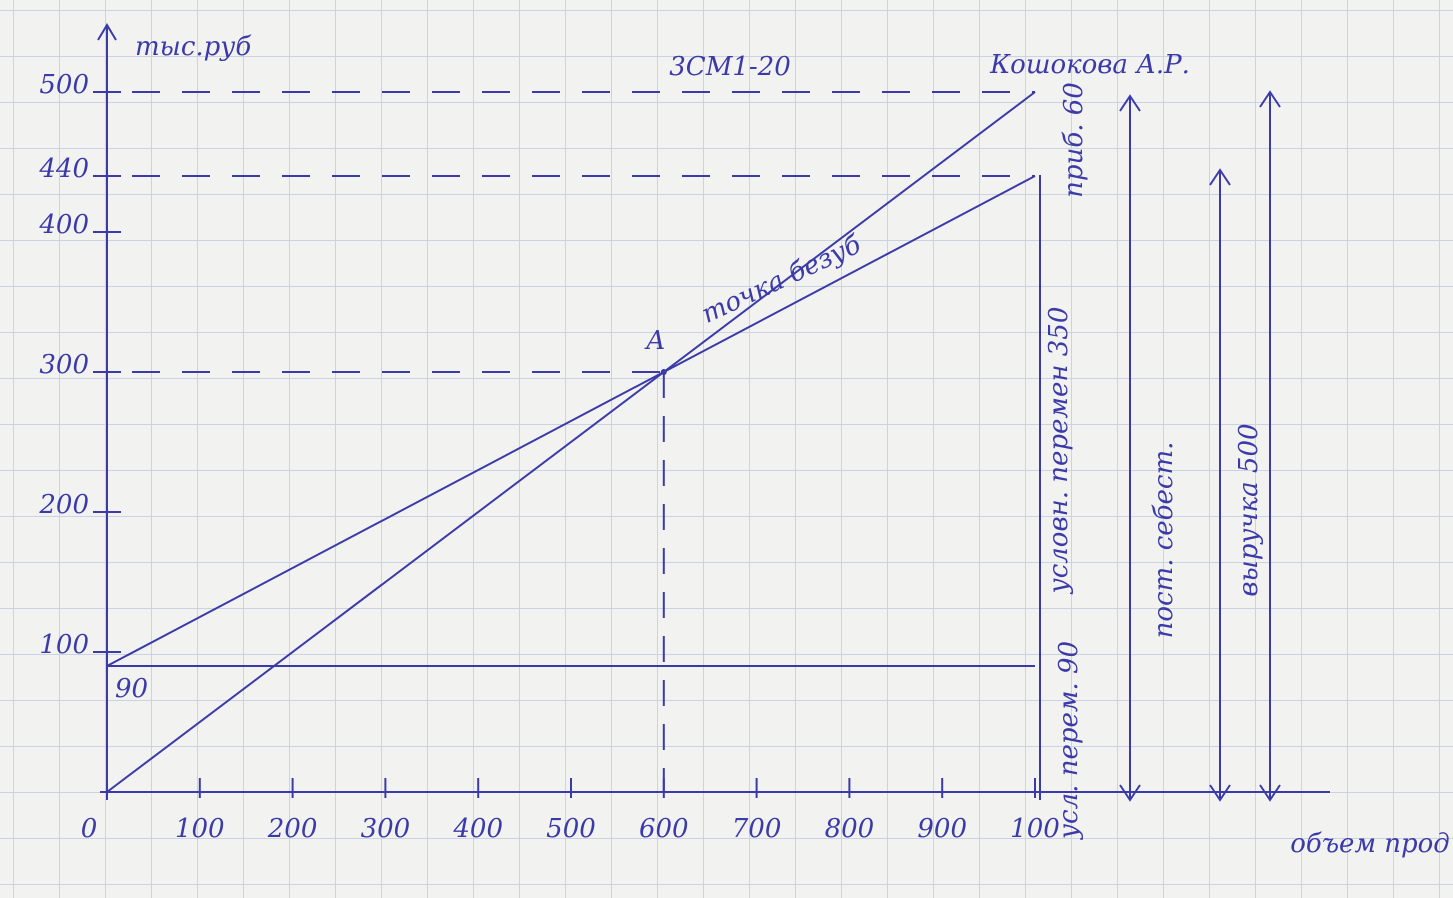 Image resolution: width=1453 pixels, height=898 pixels. What do you see at coordinates (1059, 451) in the screenshot?
I see `annotation: условн. перемен 350` at bounding box center [1059, 451].